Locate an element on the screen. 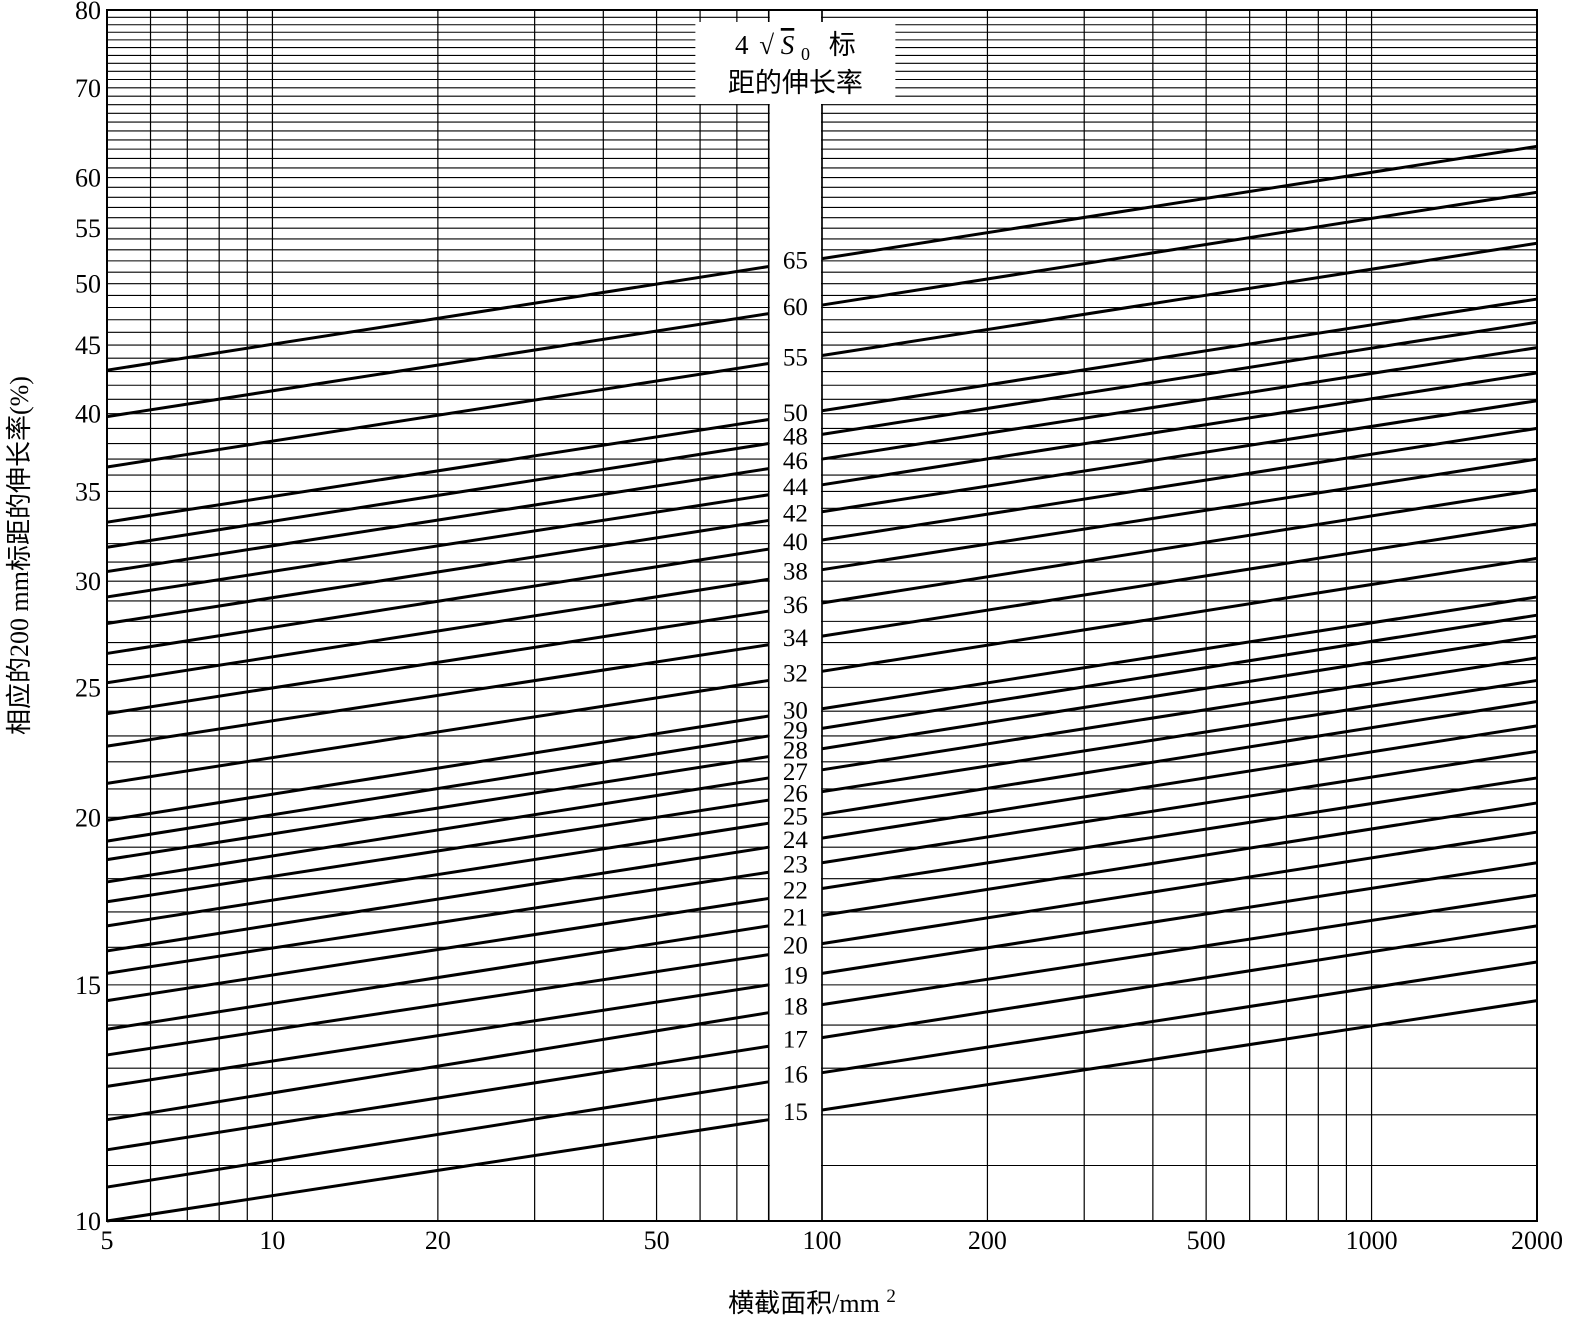 This screenshot has width=1581, height=1326. x-tick-label: 100 is located at coordinates (822, 1240).